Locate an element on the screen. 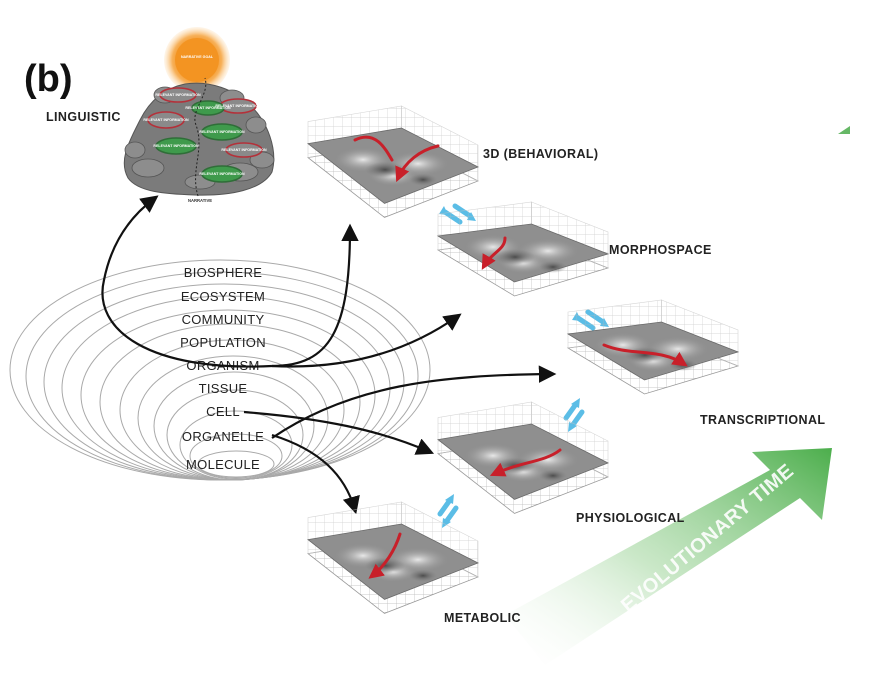  label-morphospace: MORPHOSPACE is located at coordinates (660, 250).